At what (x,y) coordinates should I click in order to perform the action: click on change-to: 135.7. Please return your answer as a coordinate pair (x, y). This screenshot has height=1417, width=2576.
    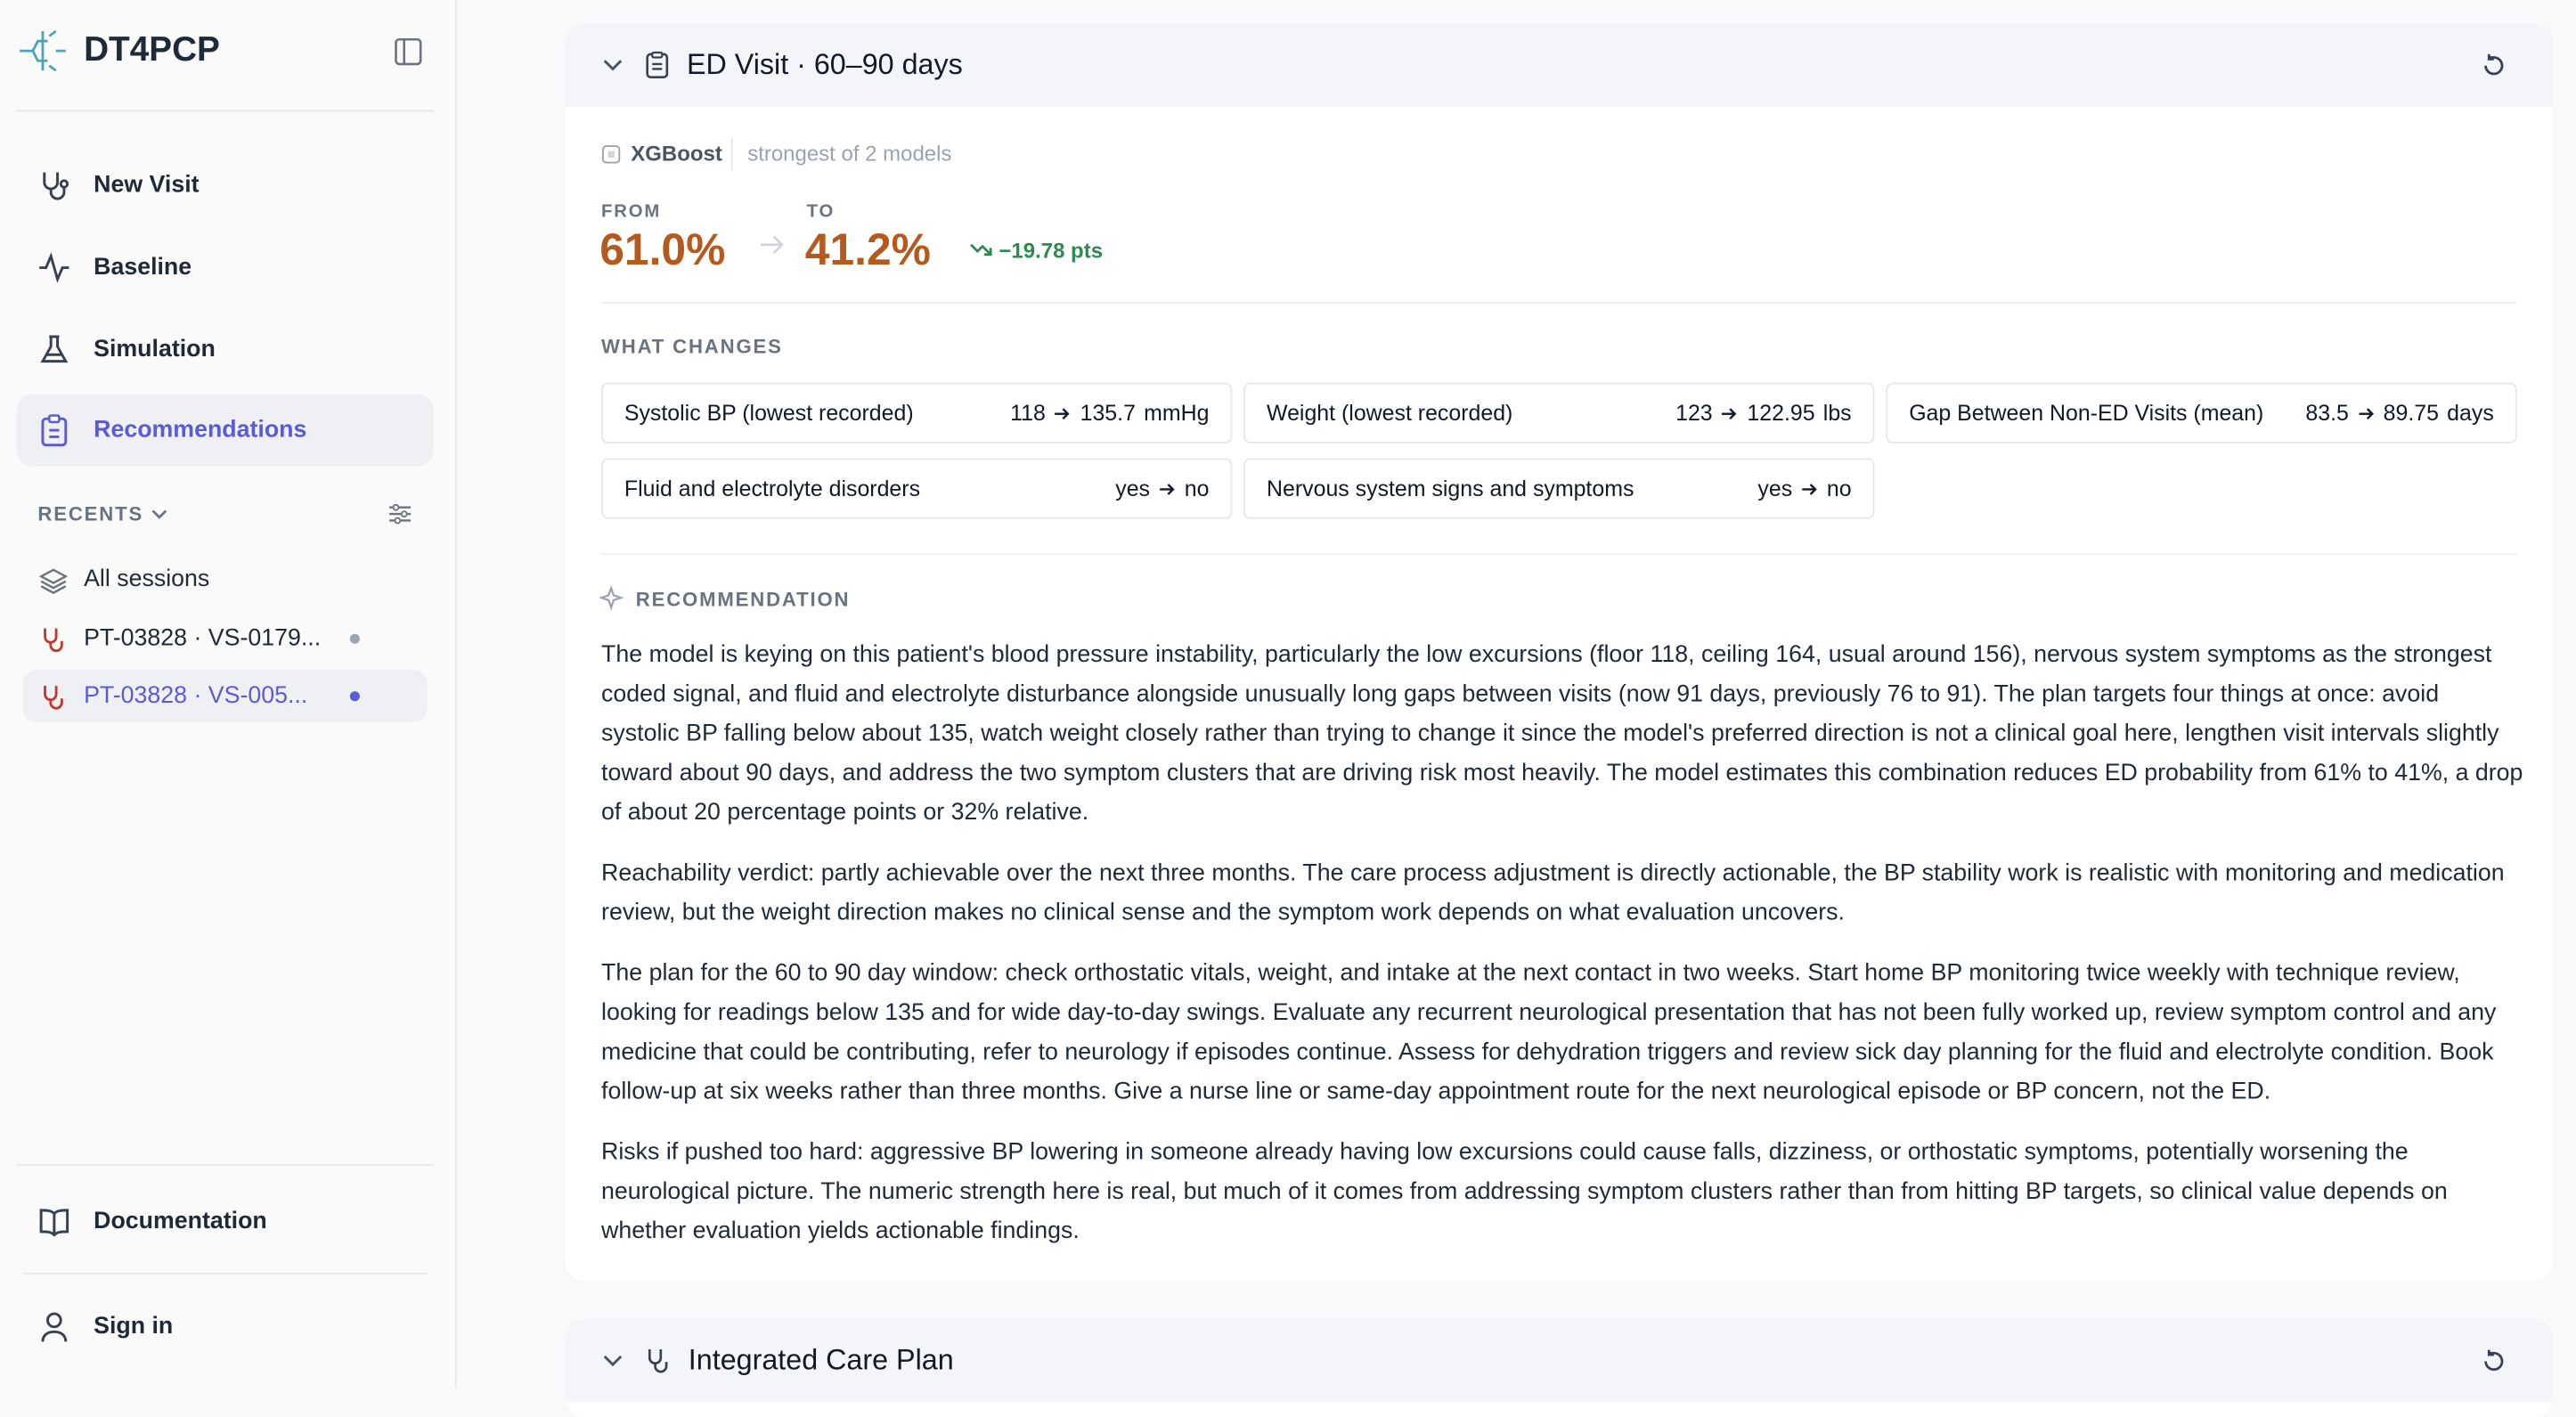
    Looking at the image, I should click on (1108, 413).